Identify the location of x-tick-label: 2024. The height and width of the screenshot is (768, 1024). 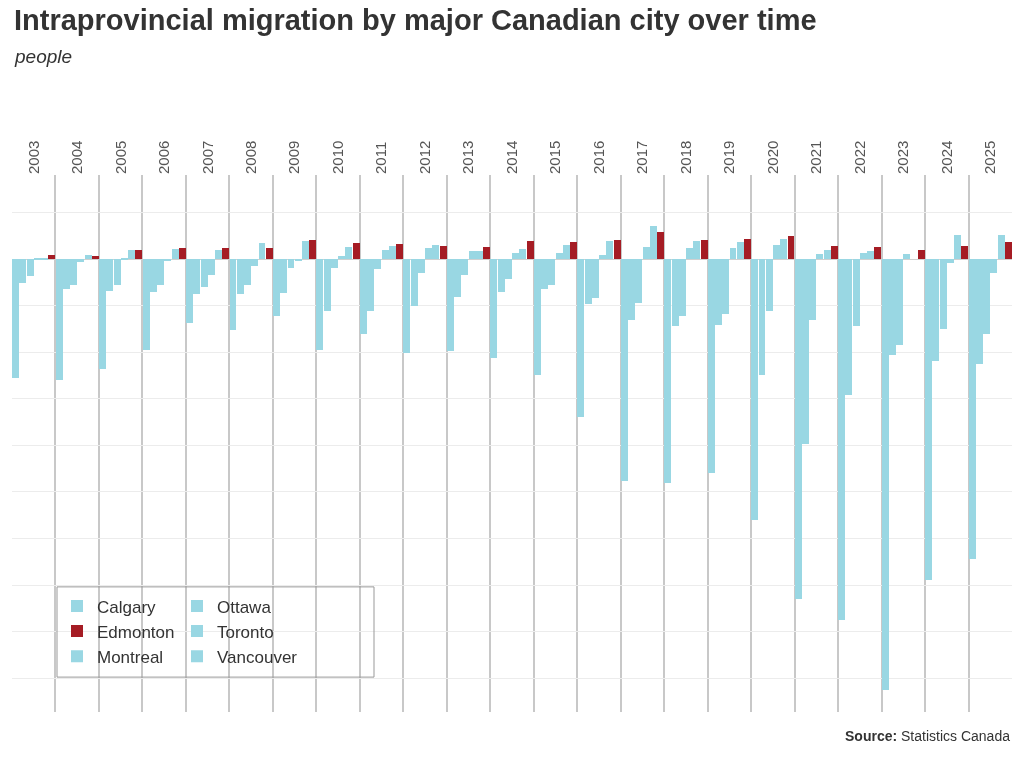
(946, 157).